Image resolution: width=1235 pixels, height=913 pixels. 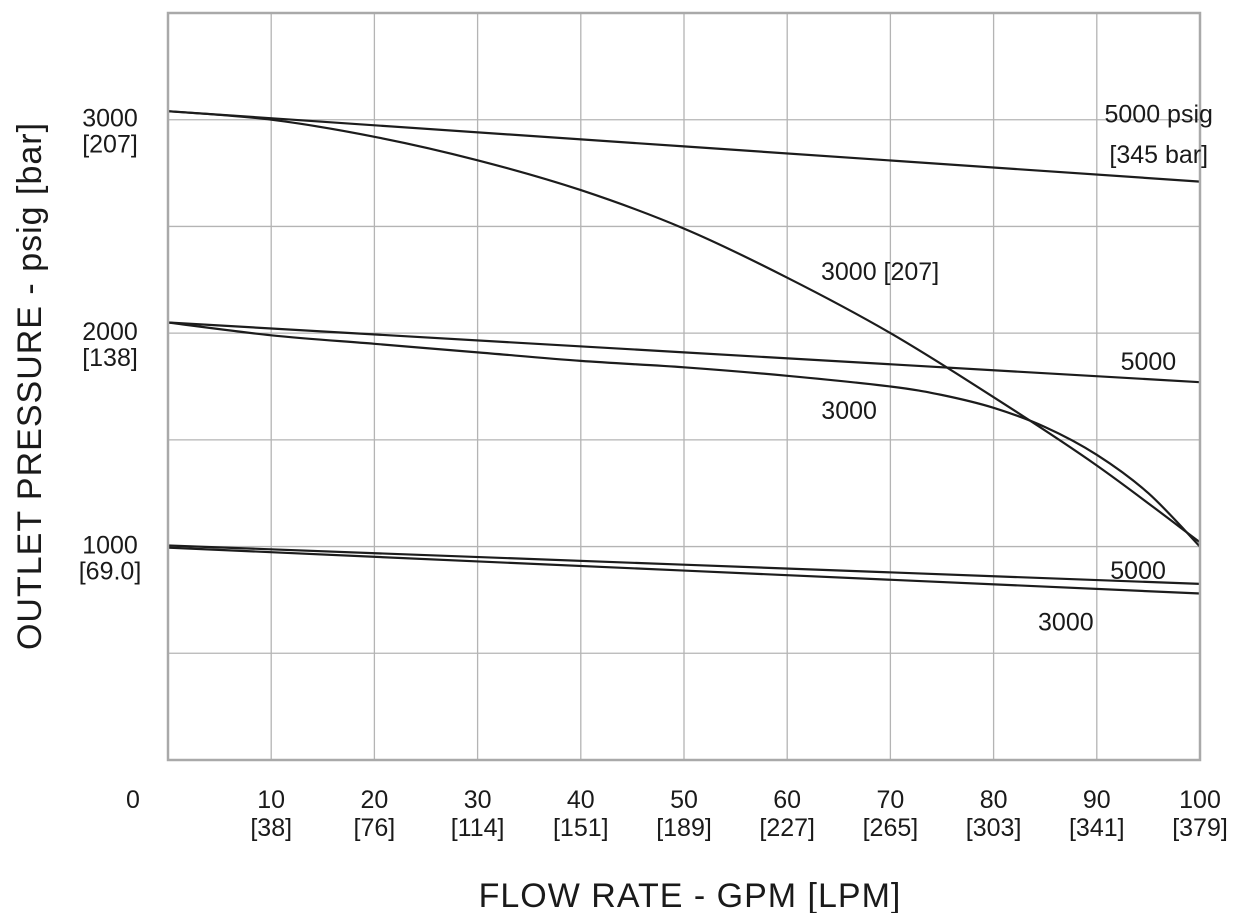 I want to click on x-tick-label: 50, so click(x=684, y=800).